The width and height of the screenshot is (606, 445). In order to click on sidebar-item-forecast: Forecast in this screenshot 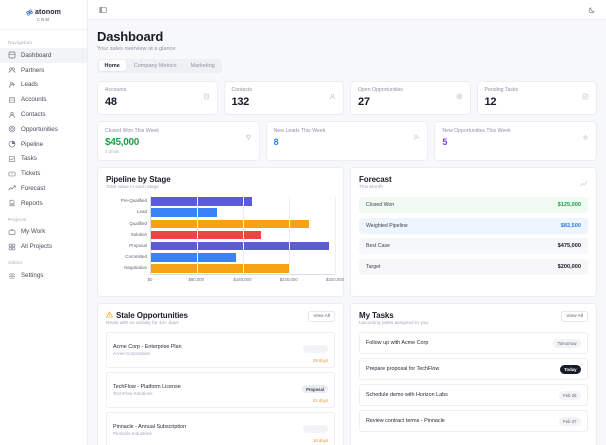, I will do `click(43, 188)`.